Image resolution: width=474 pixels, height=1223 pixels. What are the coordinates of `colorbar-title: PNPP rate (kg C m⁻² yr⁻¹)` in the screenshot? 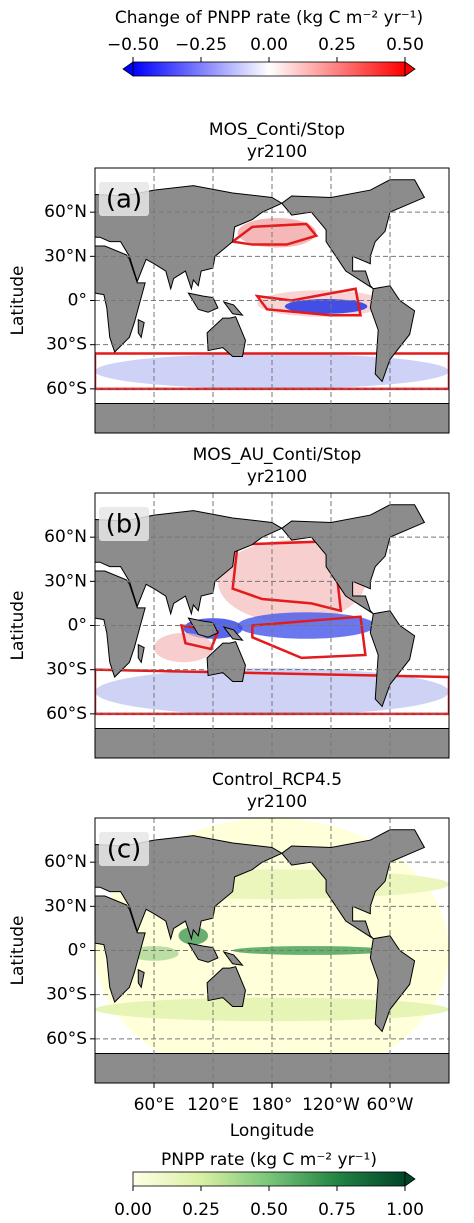 It's located at (269, 1160).